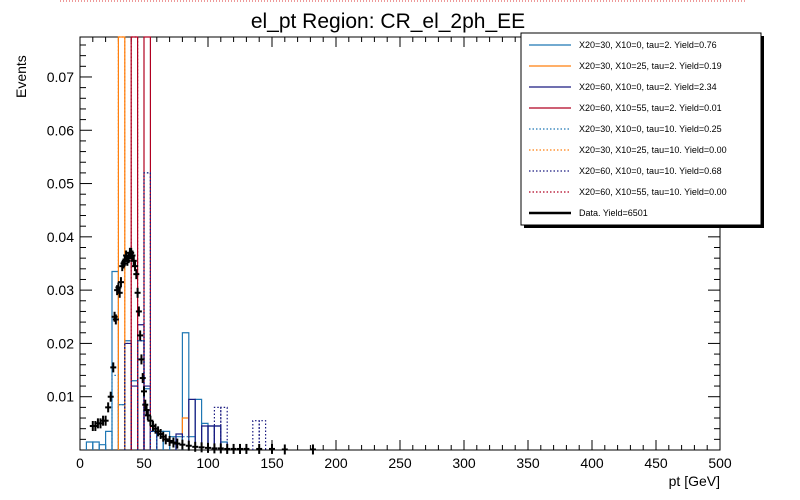 The height and width of the screenshot is (500, 800). I want to click on legend-label: X20=60, X10=55, tau=10. Yield=0.00, so click(653, 192).